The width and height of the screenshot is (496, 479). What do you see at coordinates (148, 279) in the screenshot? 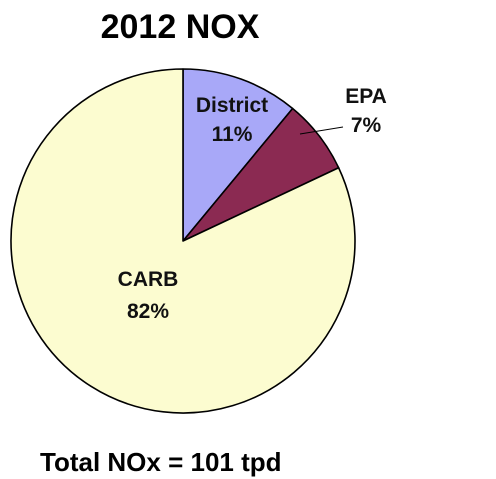
I see `slice-label-carb: CARB` at bounding box center [148, 279].